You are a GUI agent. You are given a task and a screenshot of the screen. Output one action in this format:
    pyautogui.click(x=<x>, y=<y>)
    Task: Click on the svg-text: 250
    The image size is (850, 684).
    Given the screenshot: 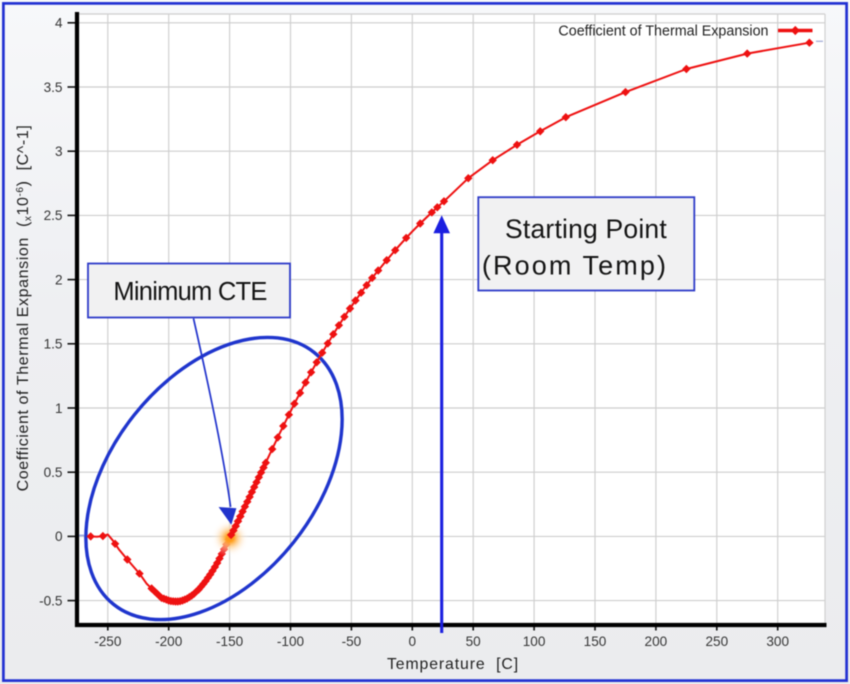 What is the action you would take?
    pyautogui.click(x=716, y=641)
    